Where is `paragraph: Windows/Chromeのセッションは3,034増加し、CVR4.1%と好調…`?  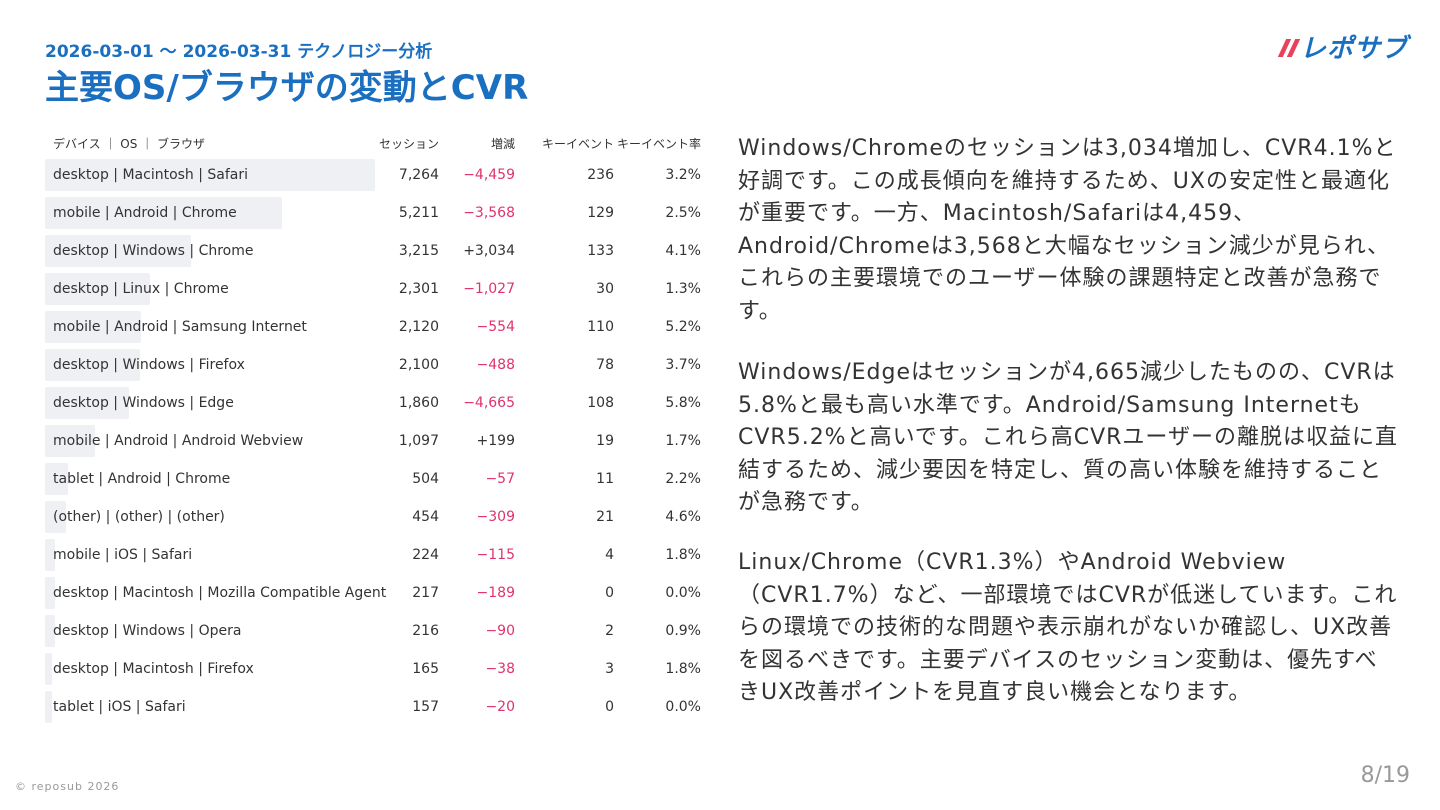
paragraph: Windows/Chromeのセッションは3,034増加し、CVR4.1%と好調… is located at coordinates (1067, 230).